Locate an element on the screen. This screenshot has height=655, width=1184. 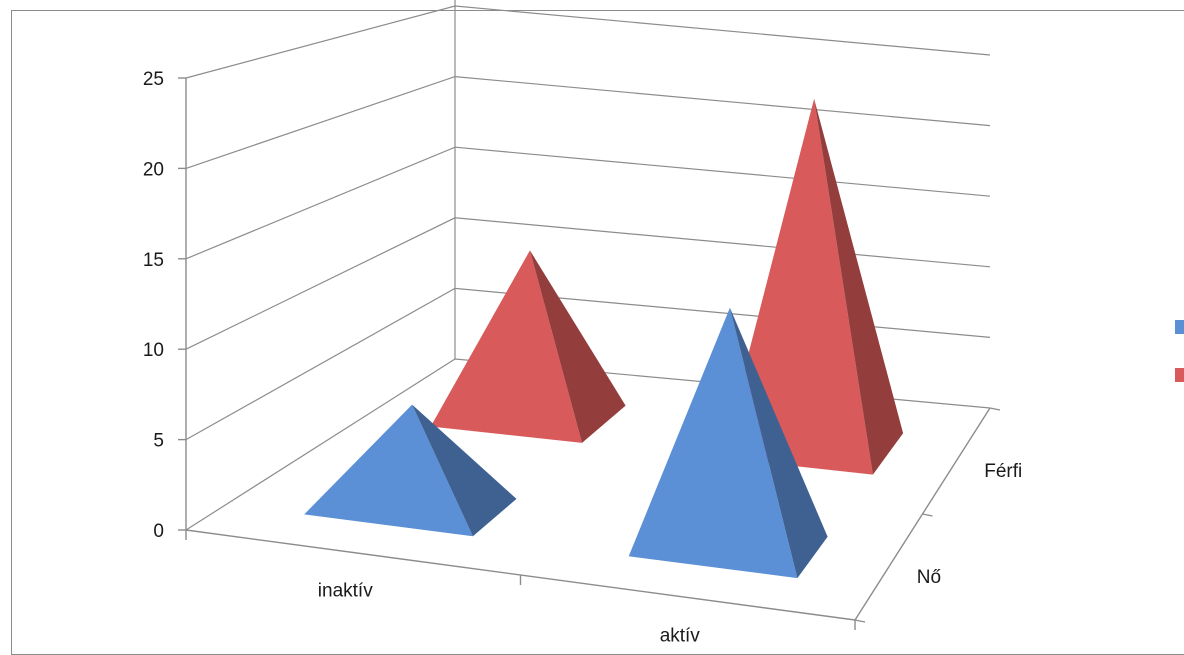
category-label-1: aktív is located at coordinates (680, 636).